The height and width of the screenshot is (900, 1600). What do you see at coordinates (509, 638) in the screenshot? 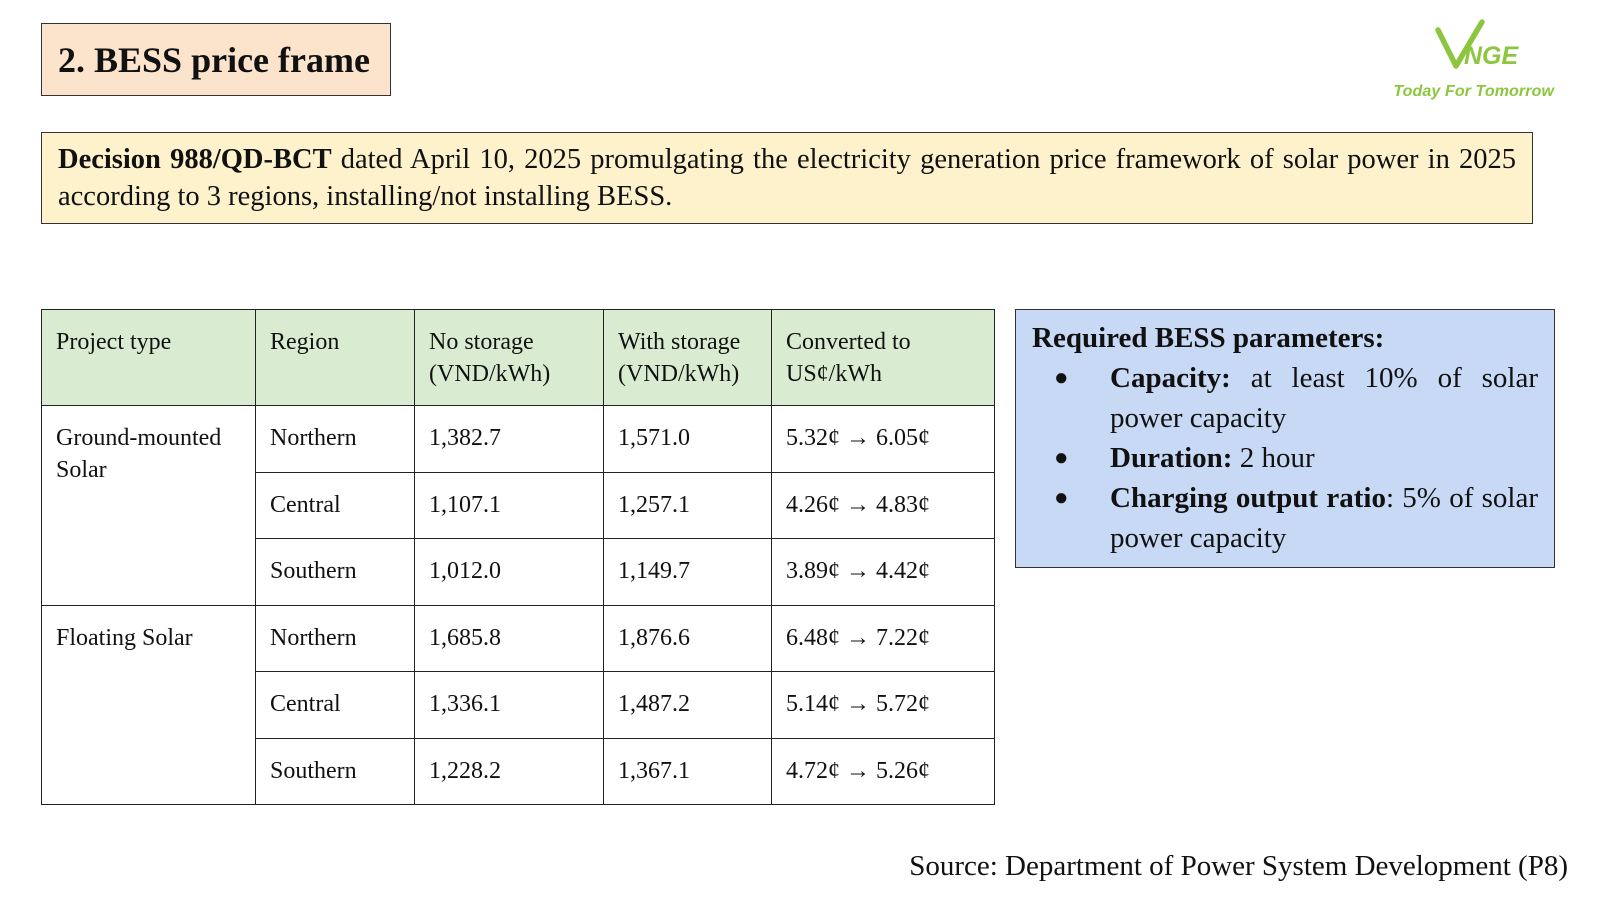
I see `no-storage-cell: 1,685.8` at bounding box center [509, 638].